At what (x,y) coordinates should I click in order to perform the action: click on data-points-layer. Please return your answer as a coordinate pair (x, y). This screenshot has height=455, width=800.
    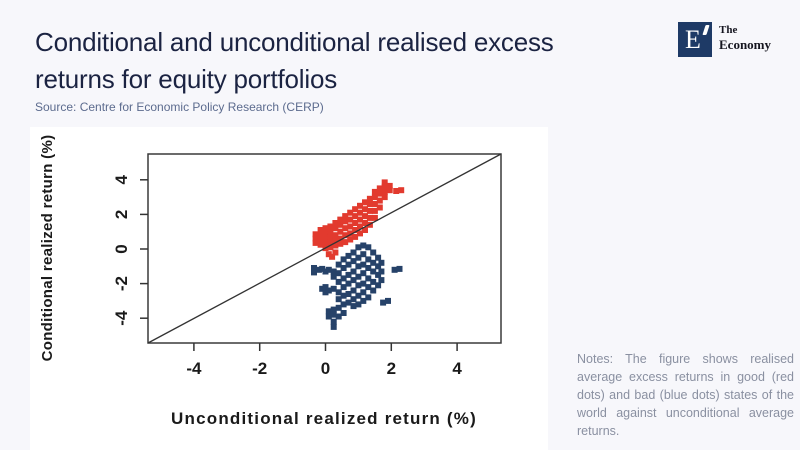
    Looking at the image, I should click on (358, 254).